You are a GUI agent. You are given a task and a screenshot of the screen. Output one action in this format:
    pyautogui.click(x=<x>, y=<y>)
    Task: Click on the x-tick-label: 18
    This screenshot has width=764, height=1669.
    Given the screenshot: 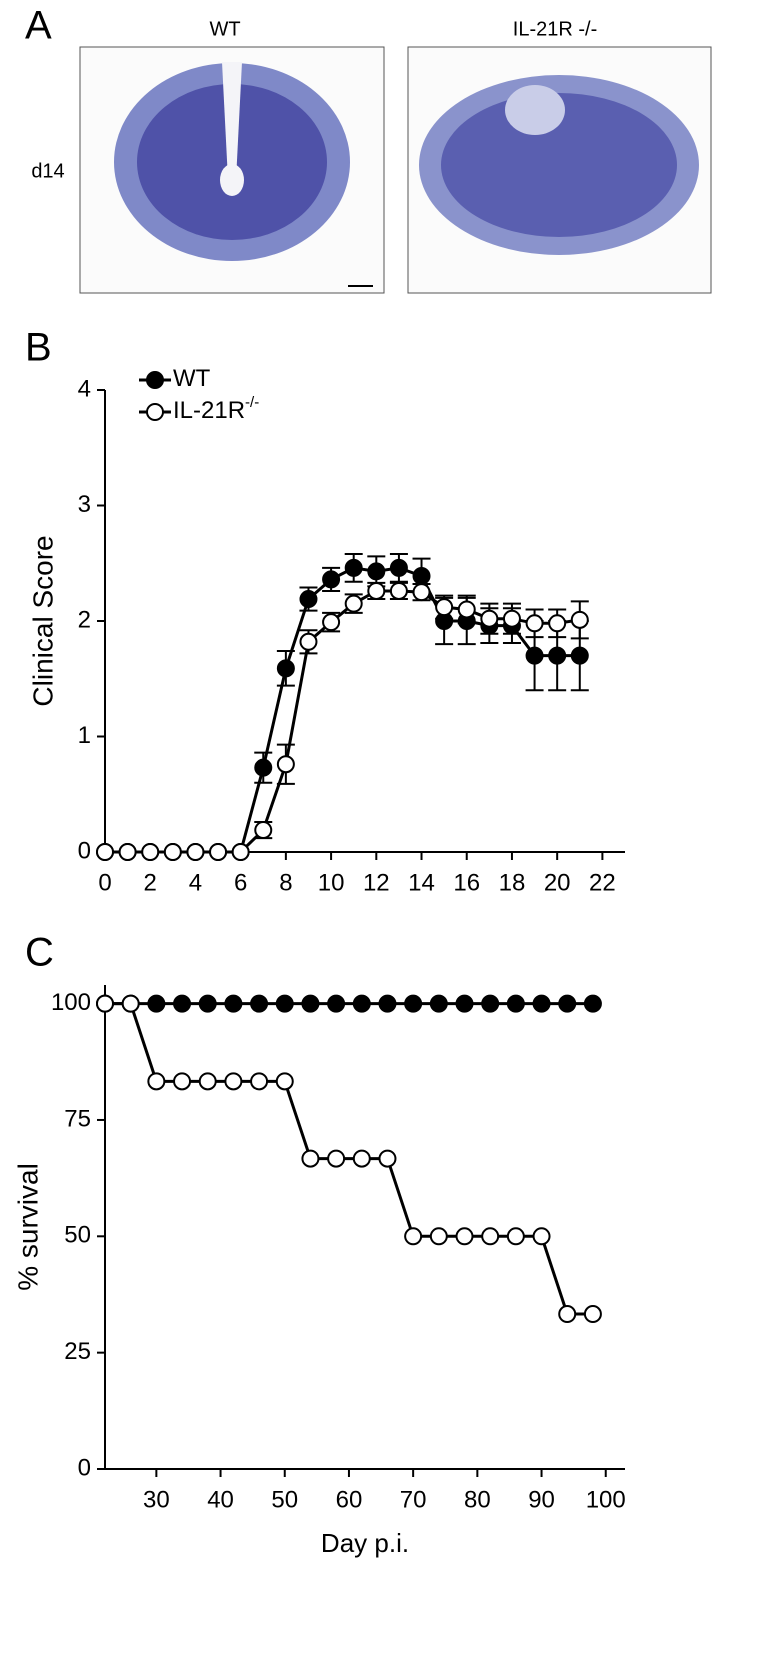 What is the action you would take?
    pyautogui.click(x=512, y=882)
    